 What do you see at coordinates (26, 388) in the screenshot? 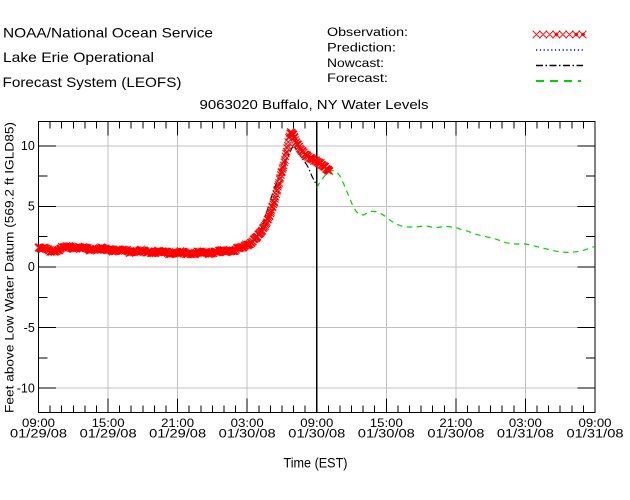
I see `svg-text: -10` at bounding box center [26, 388].